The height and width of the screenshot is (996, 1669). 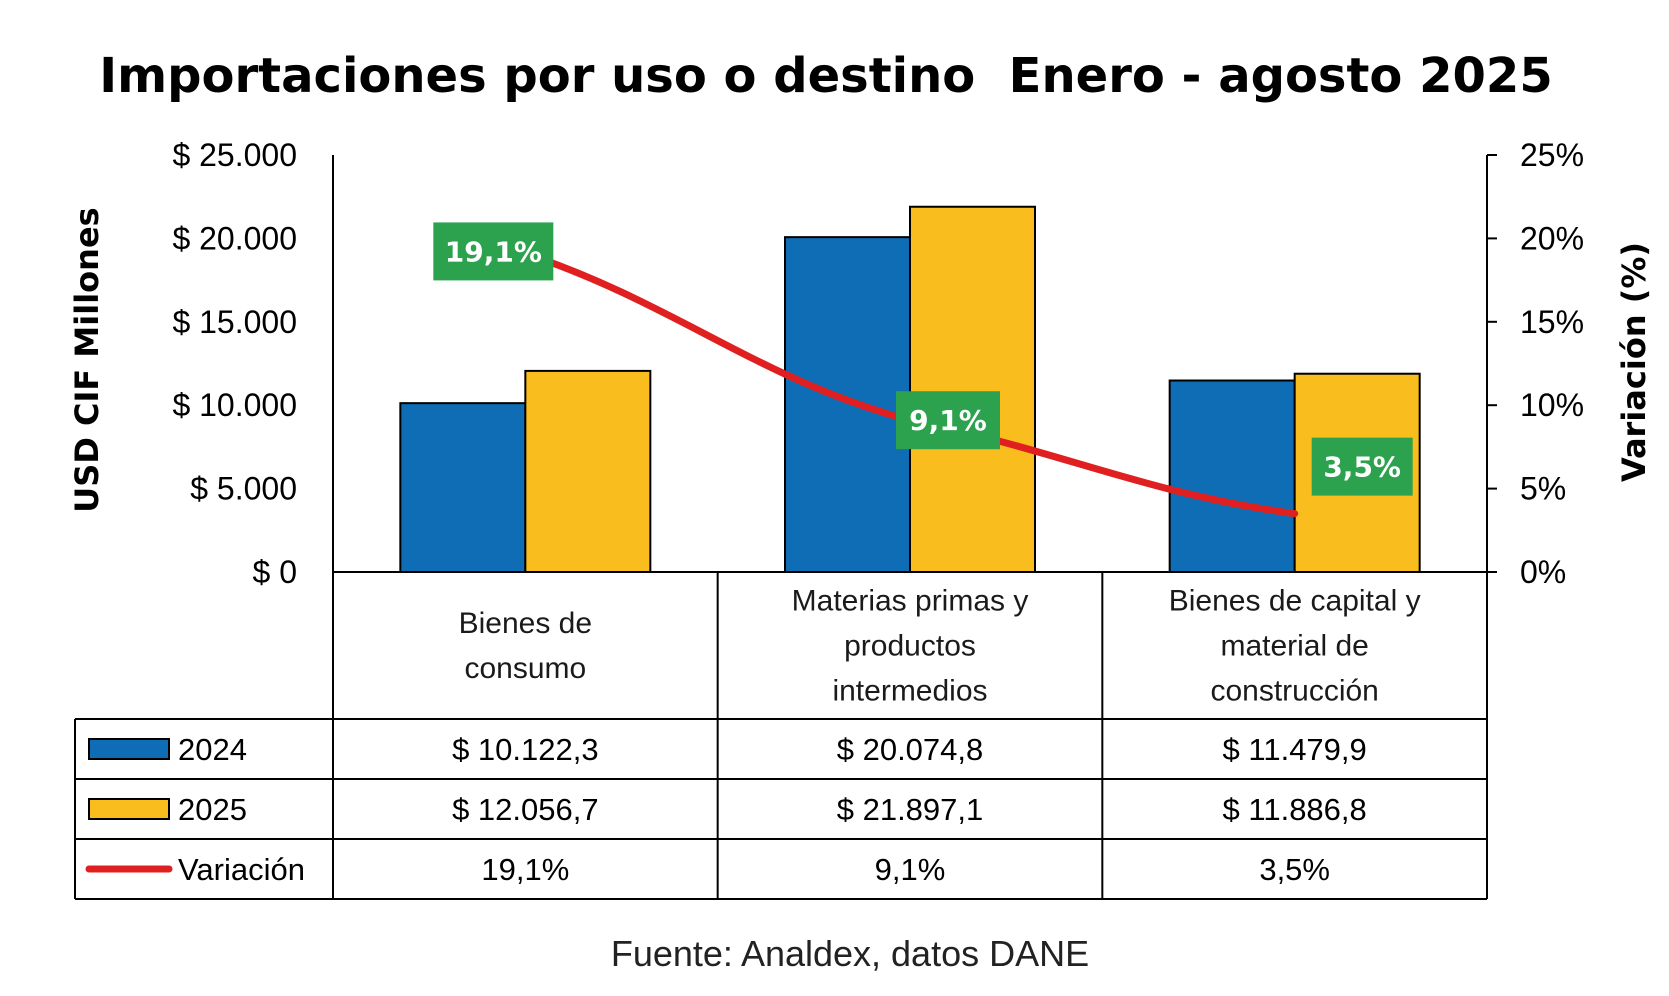 I want to click on y2-tick-label: 15%, so click(x=1552, y=322).